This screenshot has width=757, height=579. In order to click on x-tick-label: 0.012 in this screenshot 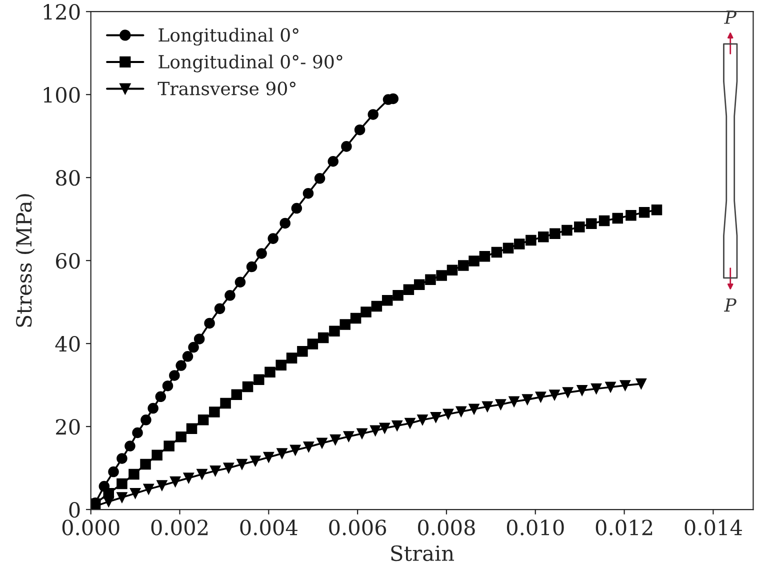, I will do `click(624, 528)`.